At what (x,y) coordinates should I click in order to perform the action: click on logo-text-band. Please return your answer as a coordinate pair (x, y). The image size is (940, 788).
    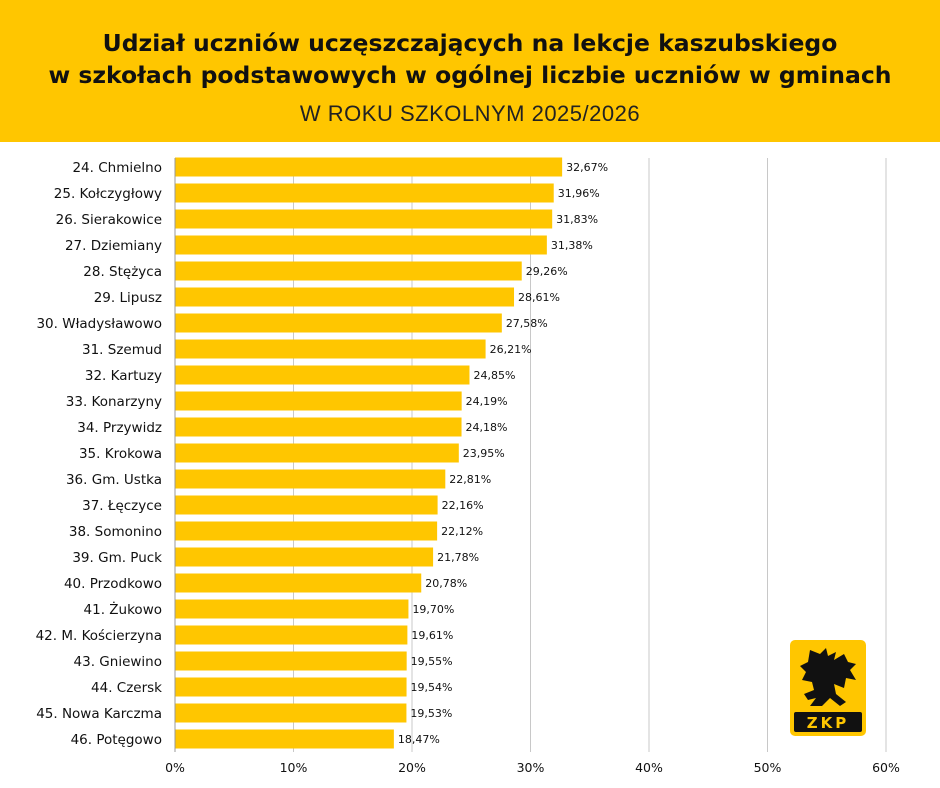
    Looking at the image, I should click on (828, 722).